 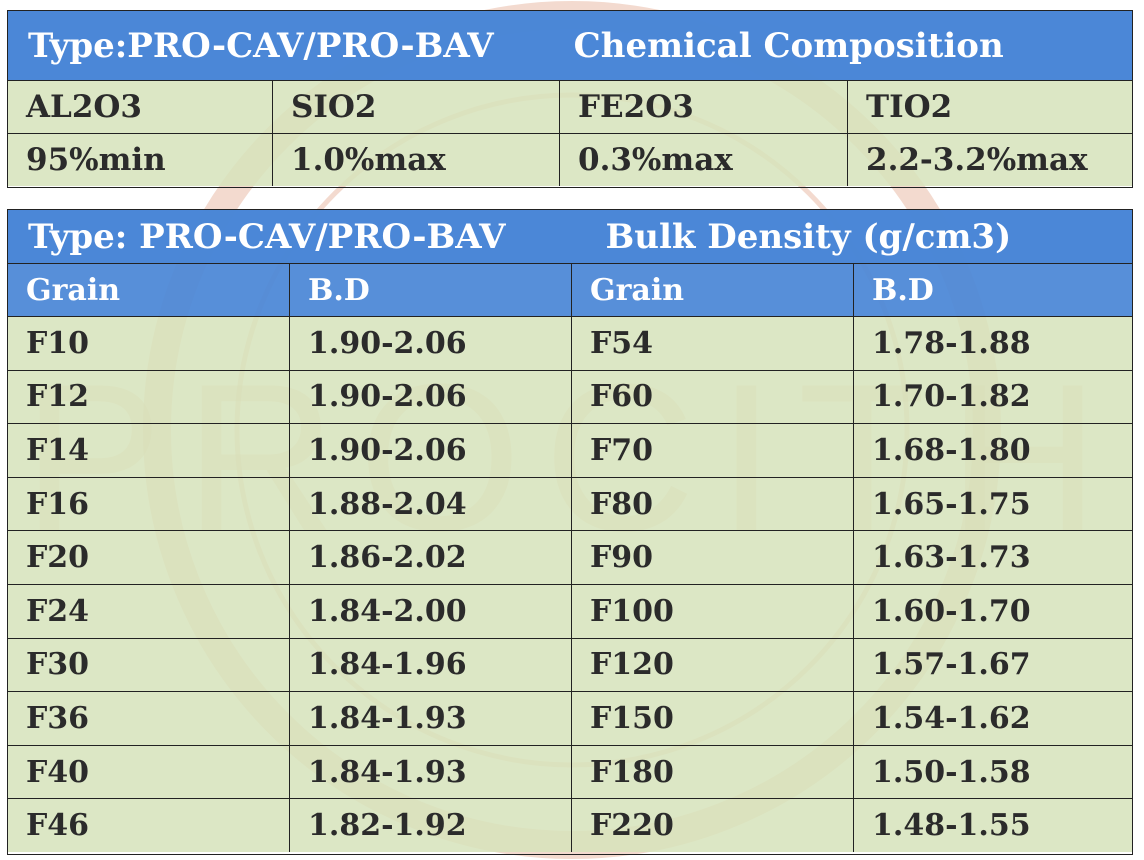 I want to click on chemical-header-cell: AL2O3, so click(x=84, y=107).